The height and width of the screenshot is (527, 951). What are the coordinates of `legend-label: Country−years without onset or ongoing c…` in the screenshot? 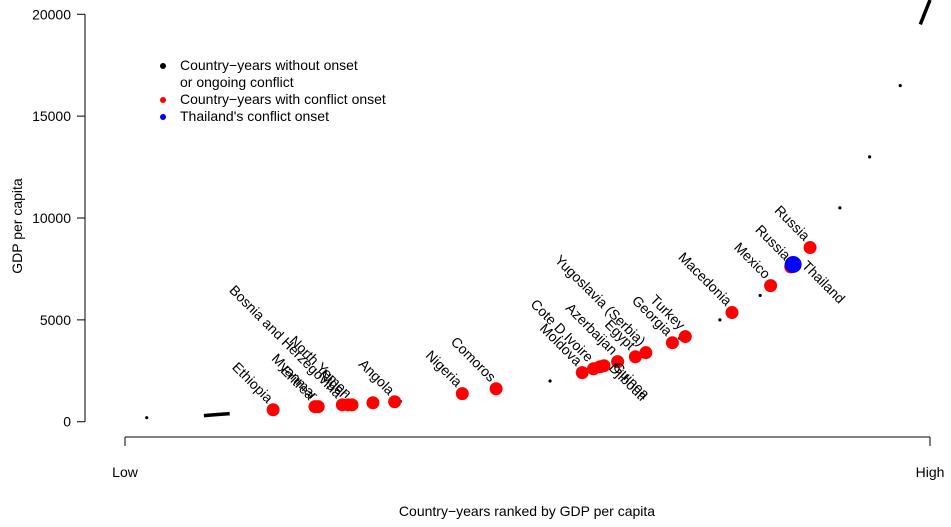 It's located at (269, 73).